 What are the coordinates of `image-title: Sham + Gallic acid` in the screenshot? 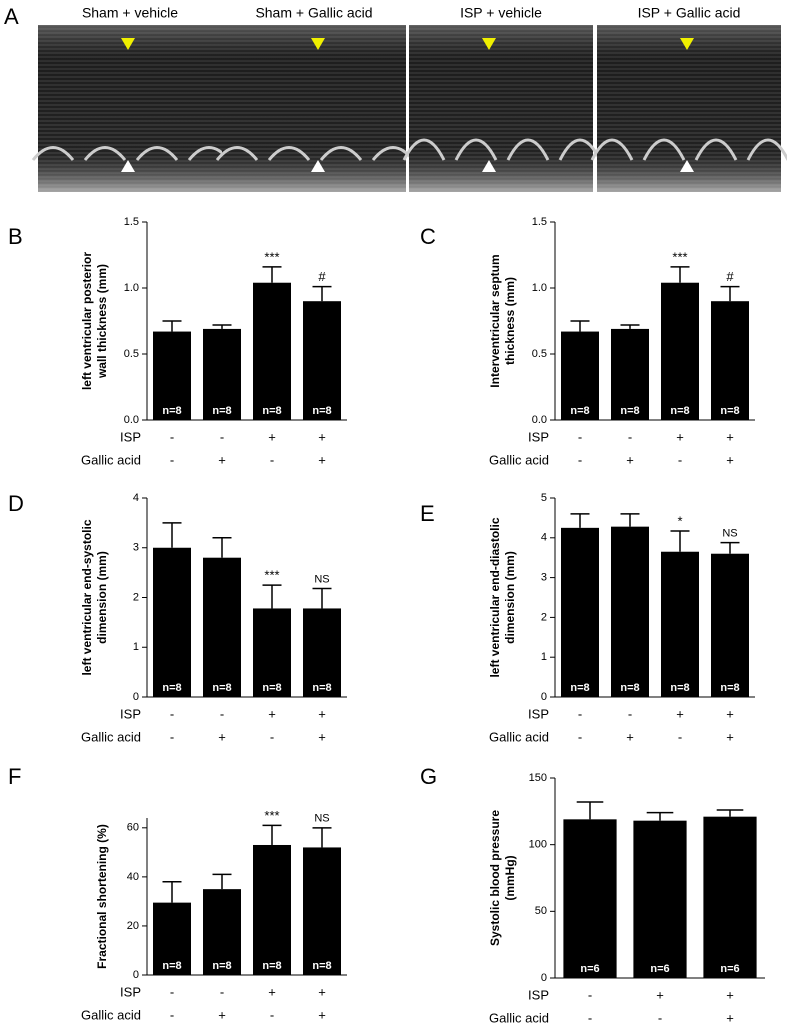 It's located at (313, 13).